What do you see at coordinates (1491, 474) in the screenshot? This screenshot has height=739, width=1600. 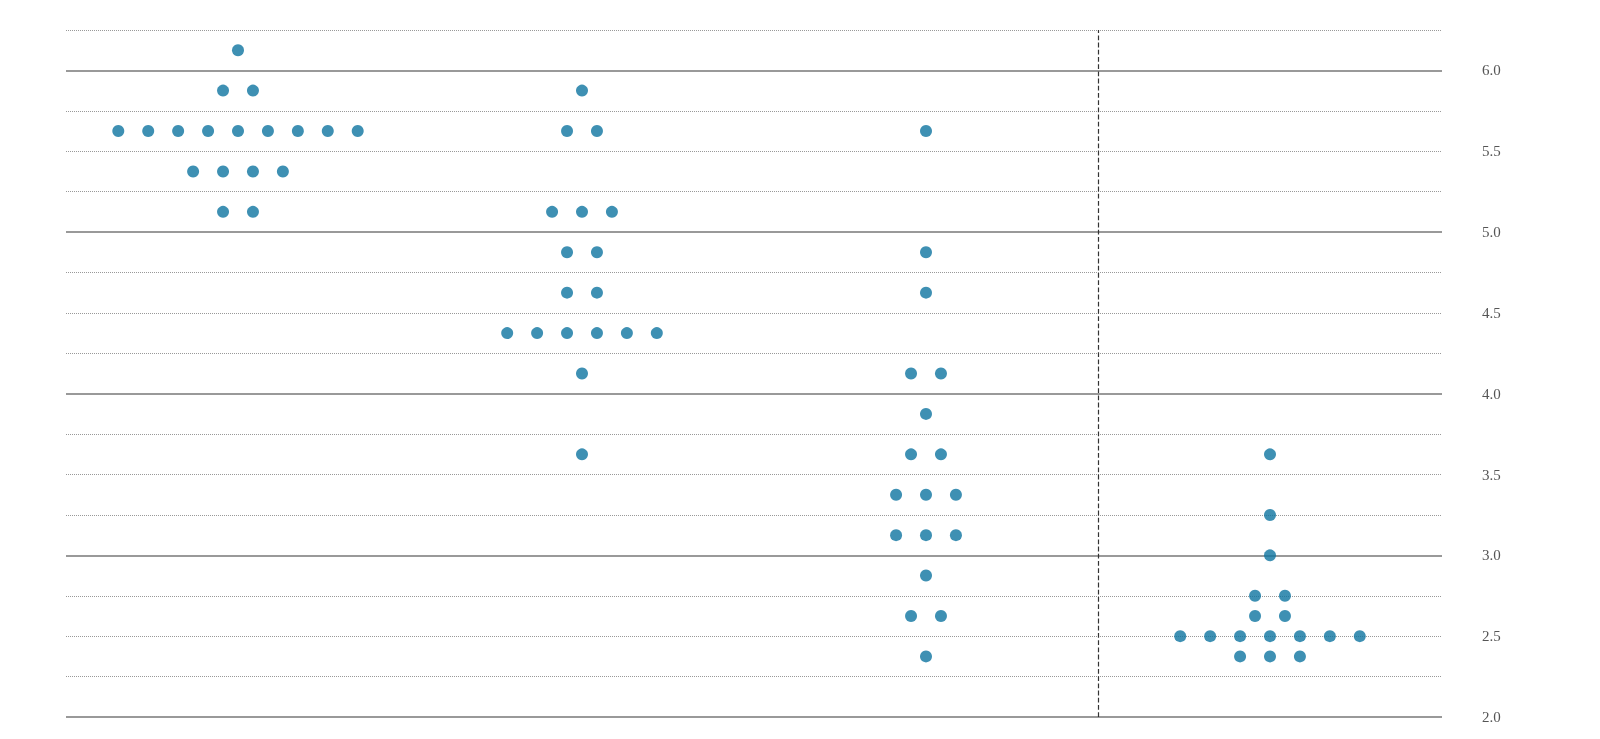 I see `y-tick-label: 3.5` at bounding box center [1491, 474].